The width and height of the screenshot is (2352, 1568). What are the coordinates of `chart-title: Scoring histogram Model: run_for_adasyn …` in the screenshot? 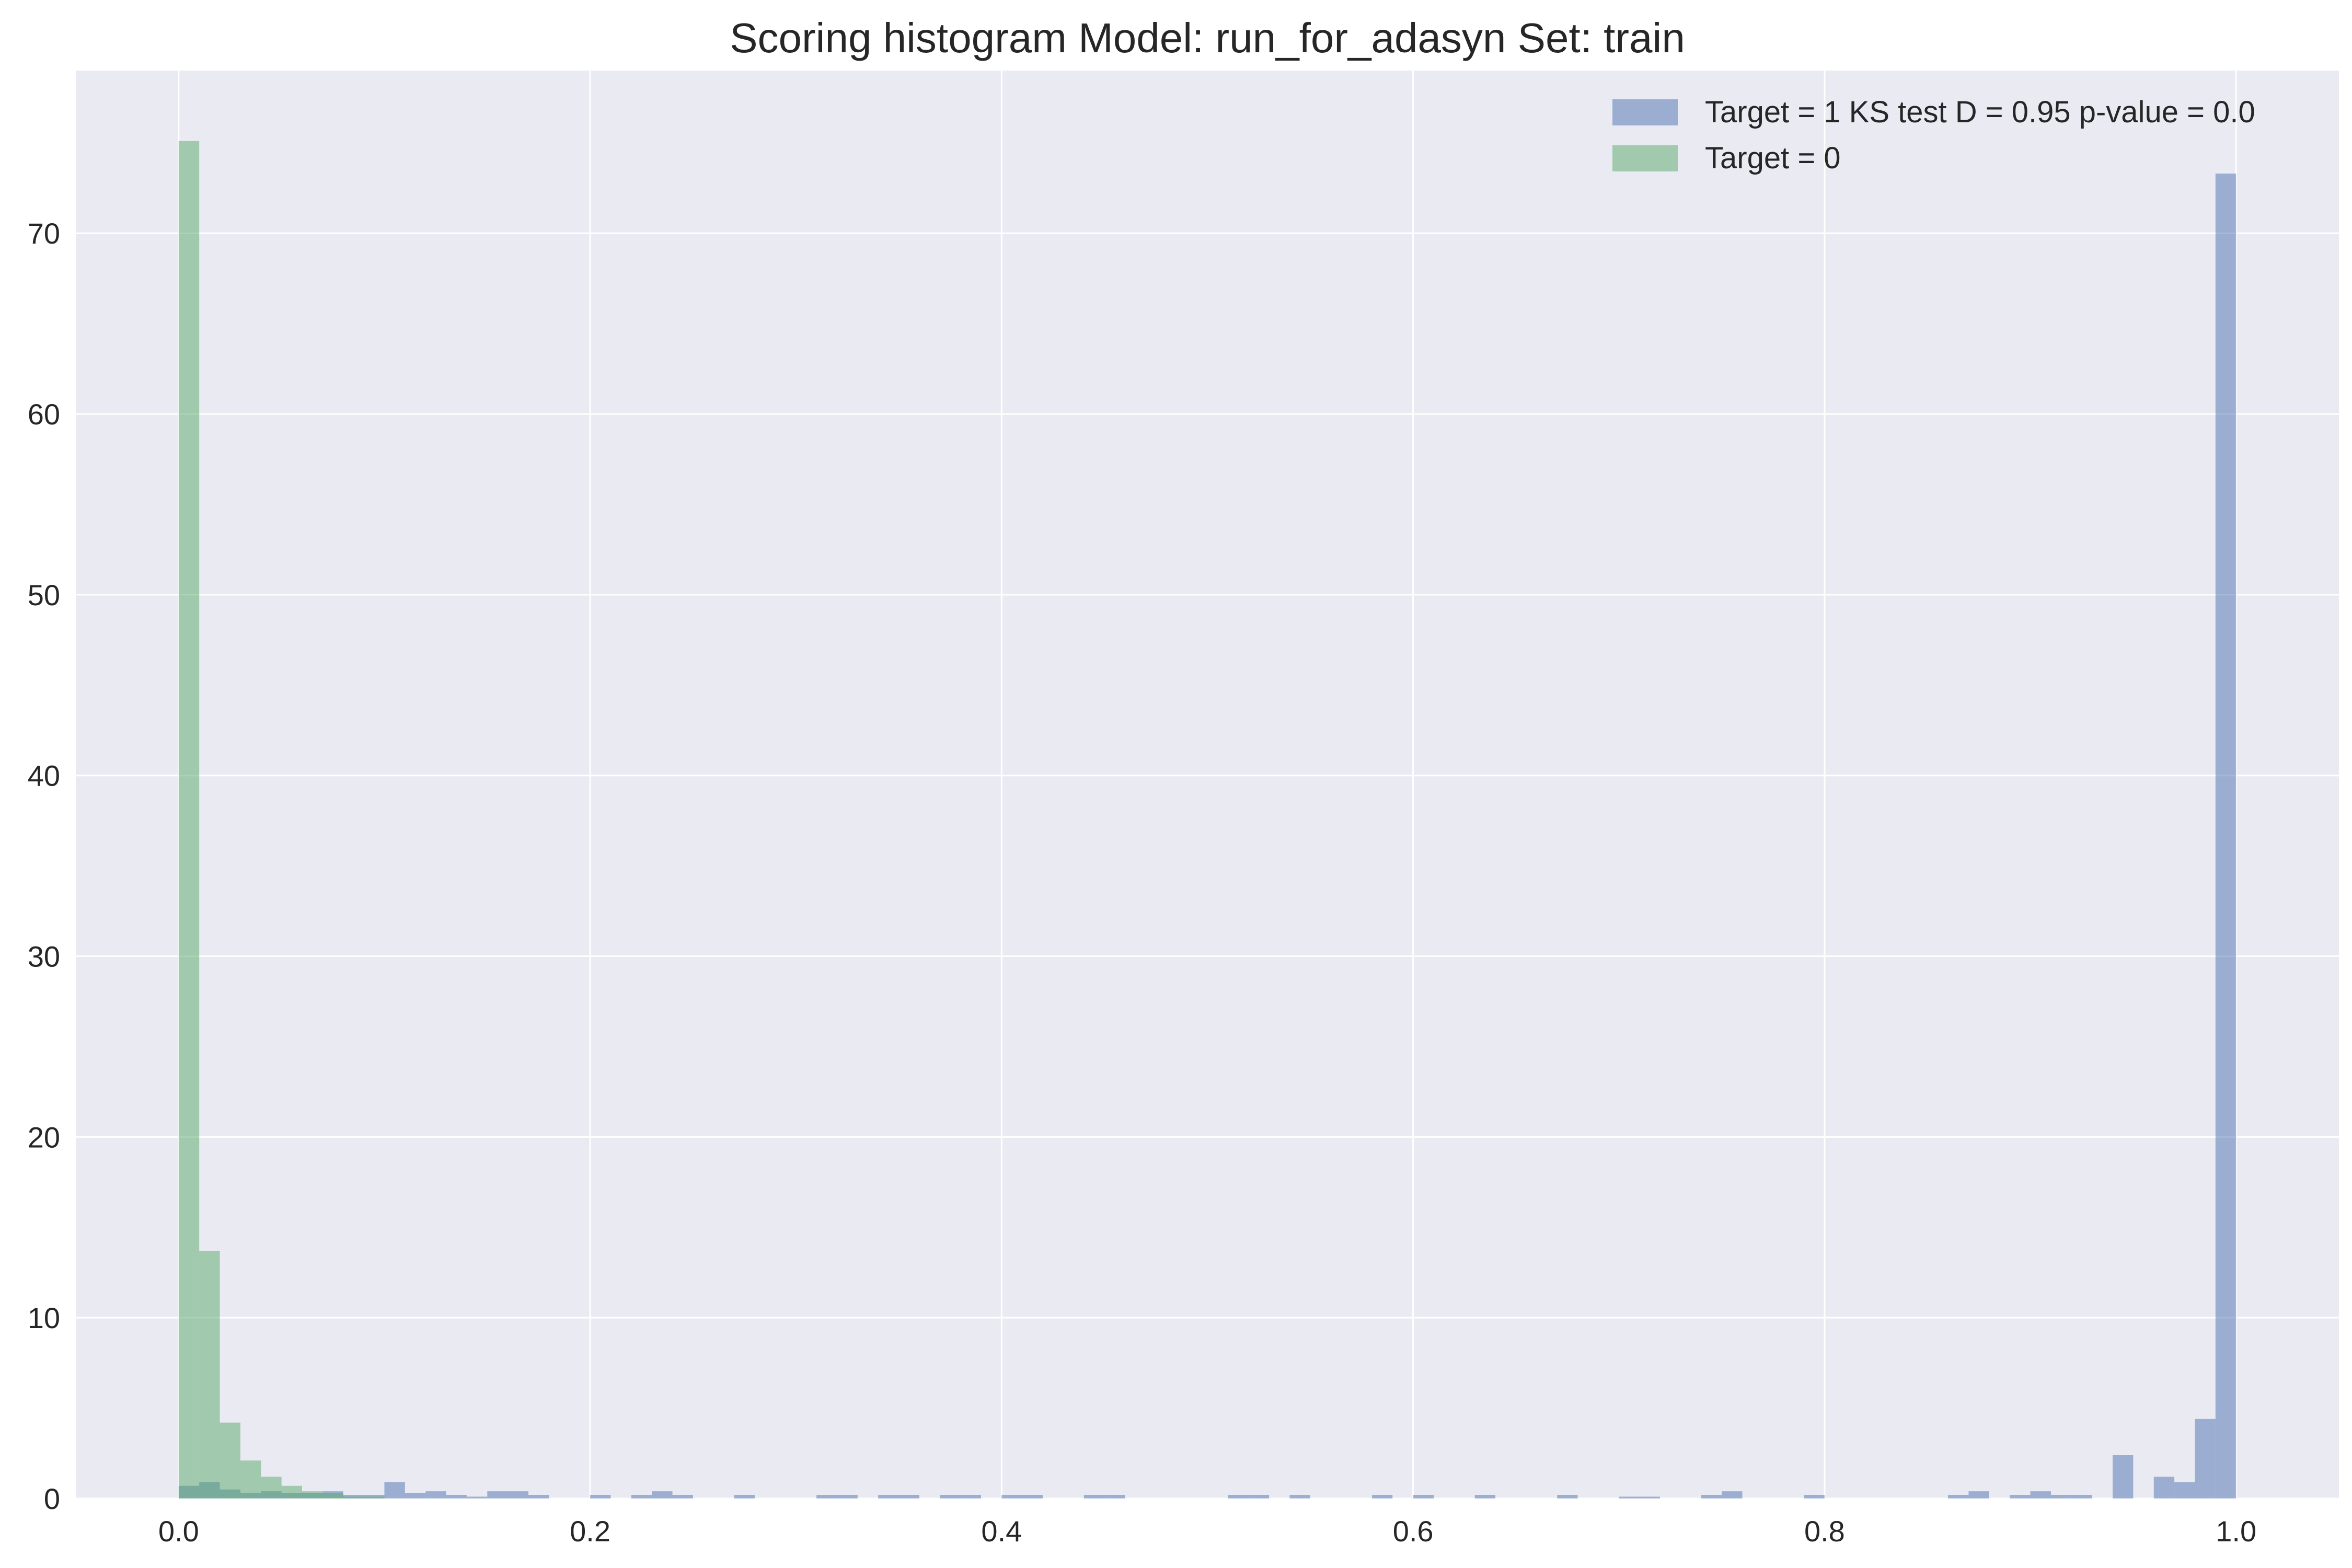 It's located at (1207, 38).